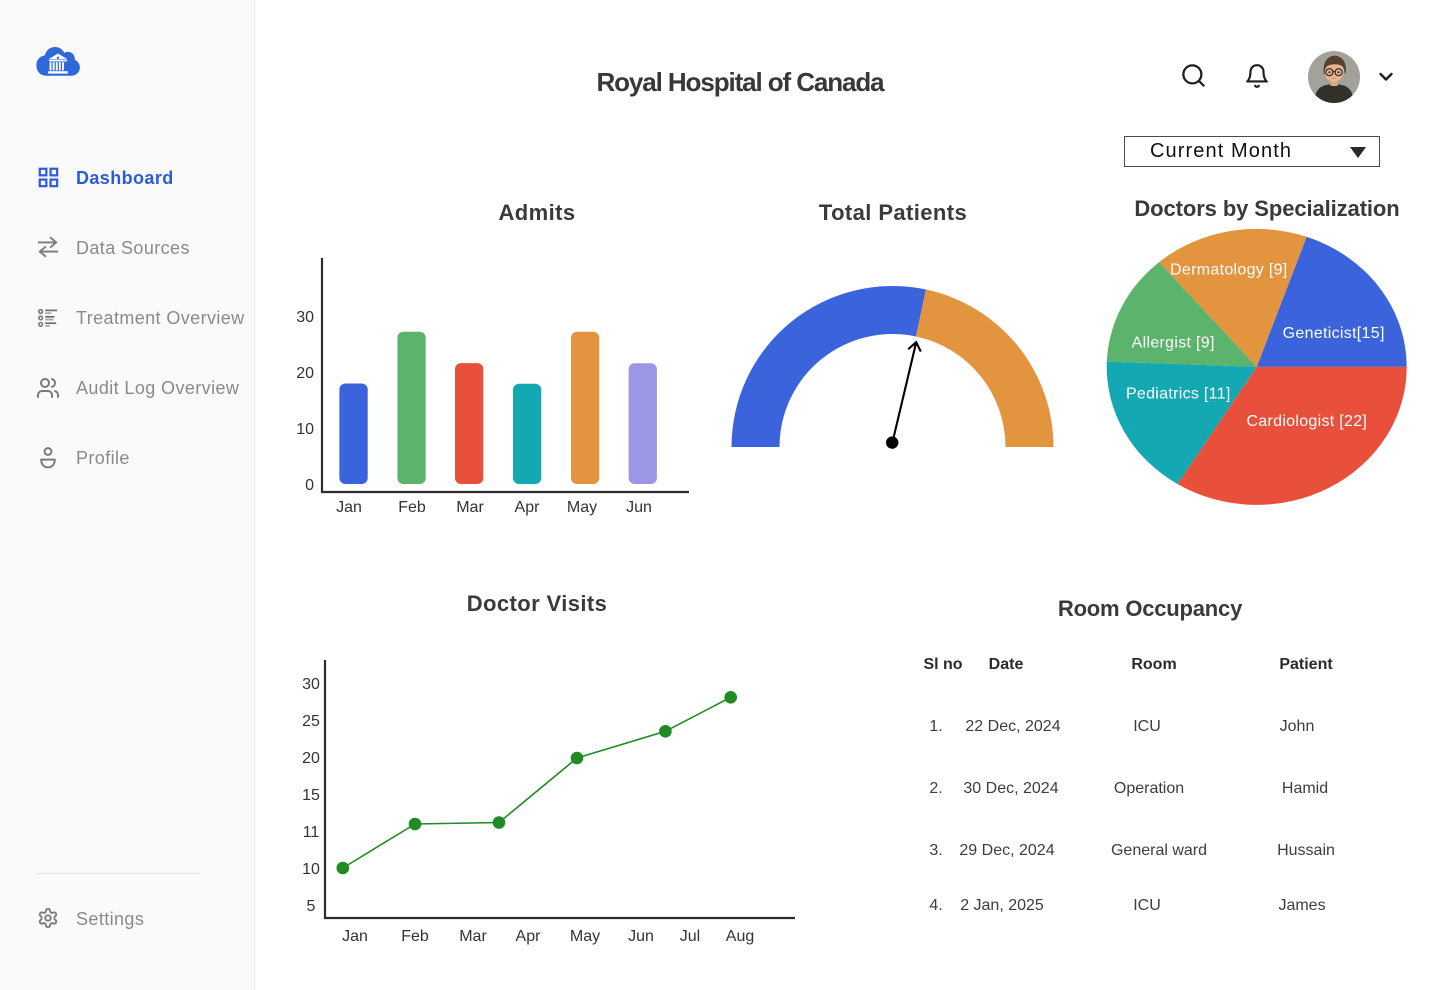 This screenshot has height=990, width=1440. What do you see at coordinates (690, 936) in the screenshot?
I see `svg-text: Jul` at bounding box center [690, 936].